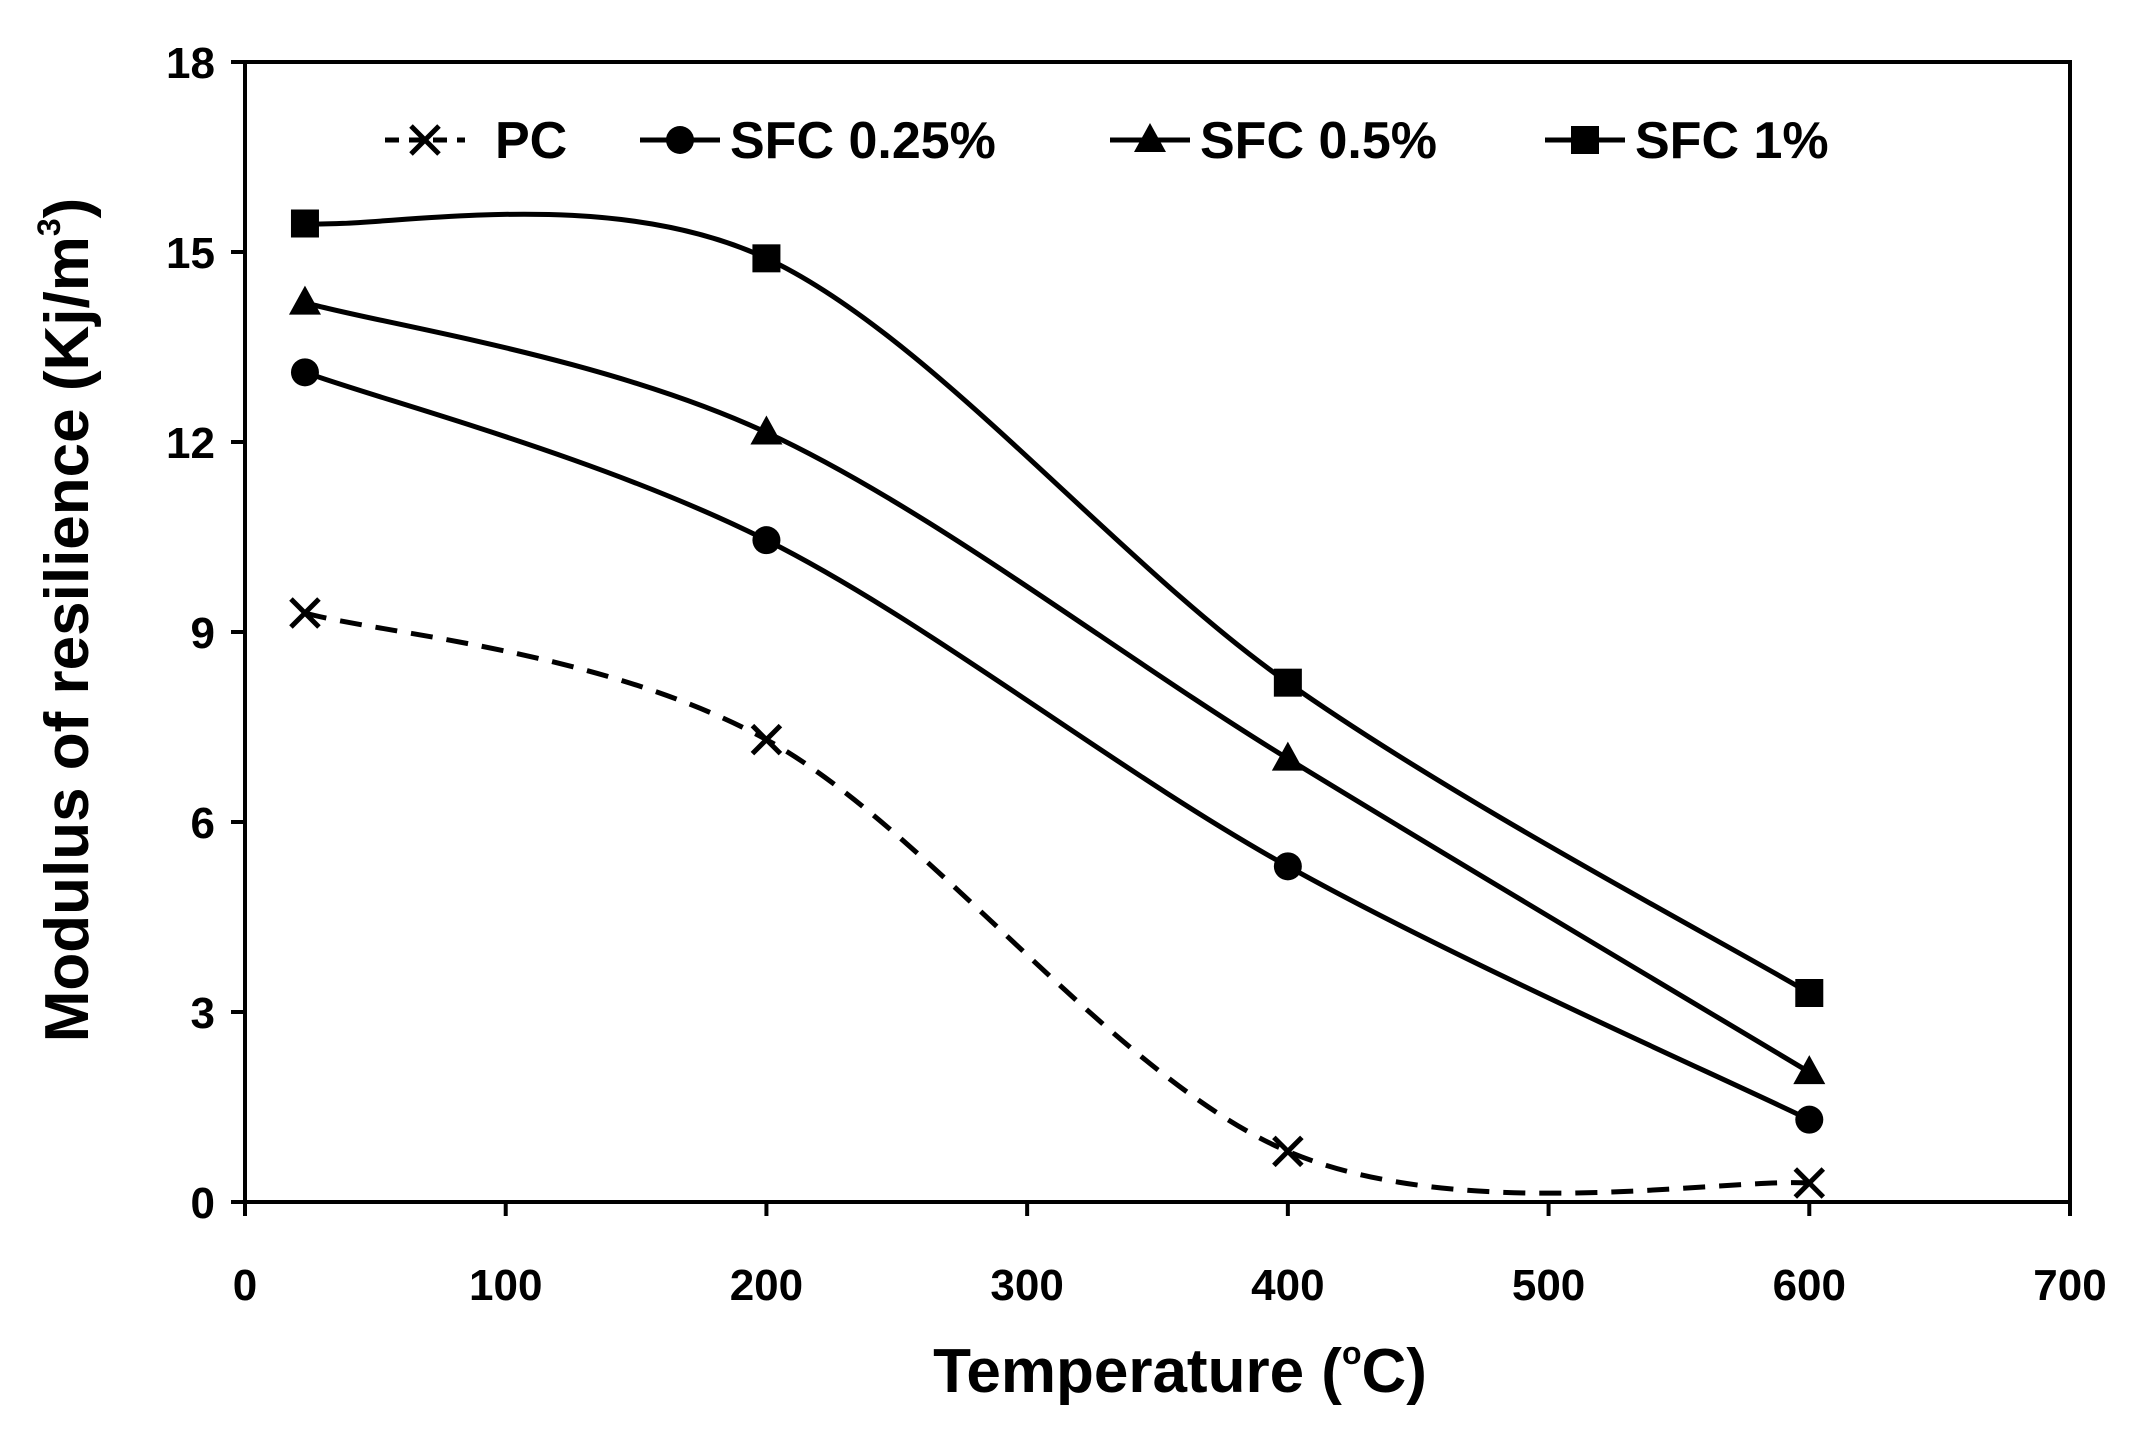 Image resolution: width=2138 pixels, height=1430 pixels. Describe the element at coordinates (203, 823) in the screenshot. I see `y-tick-label: 6` at that location.